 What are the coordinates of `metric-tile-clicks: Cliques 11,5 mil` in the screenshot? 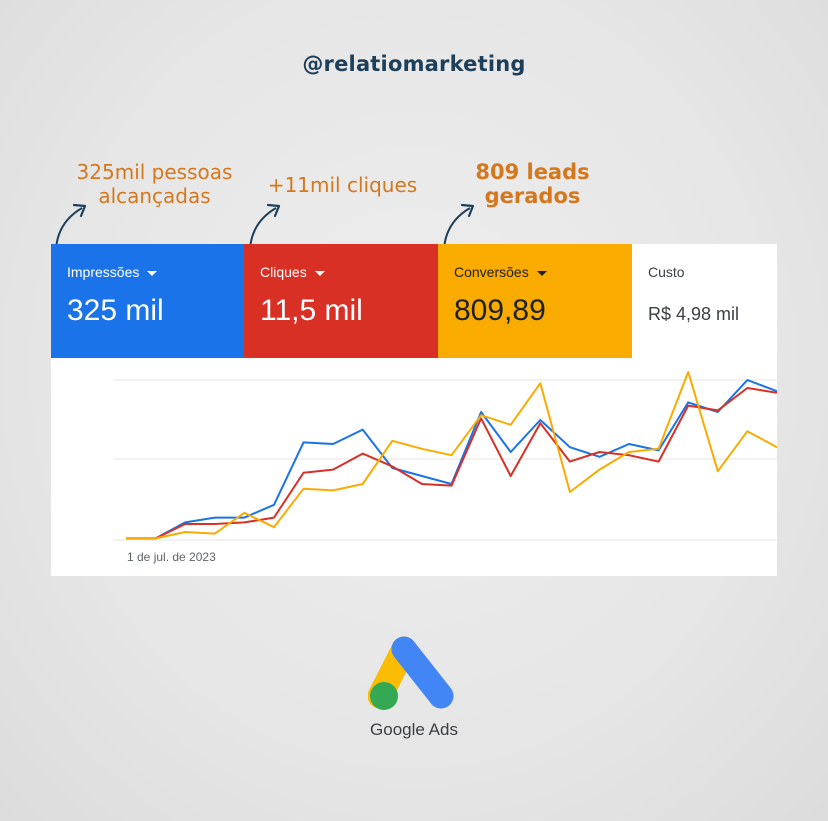 It's located at (341, 301).